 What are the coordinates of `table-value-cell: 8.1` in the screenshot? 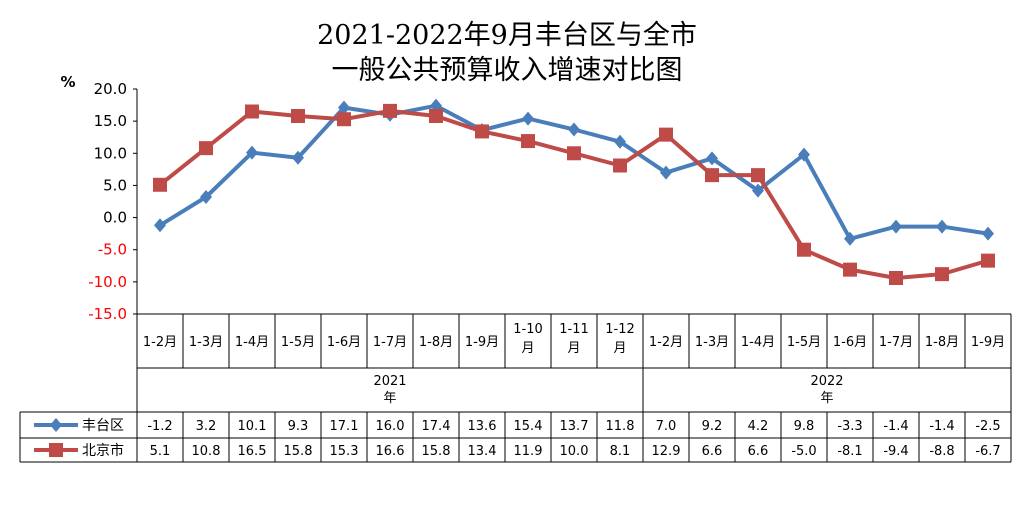 It's located at (620, 451).